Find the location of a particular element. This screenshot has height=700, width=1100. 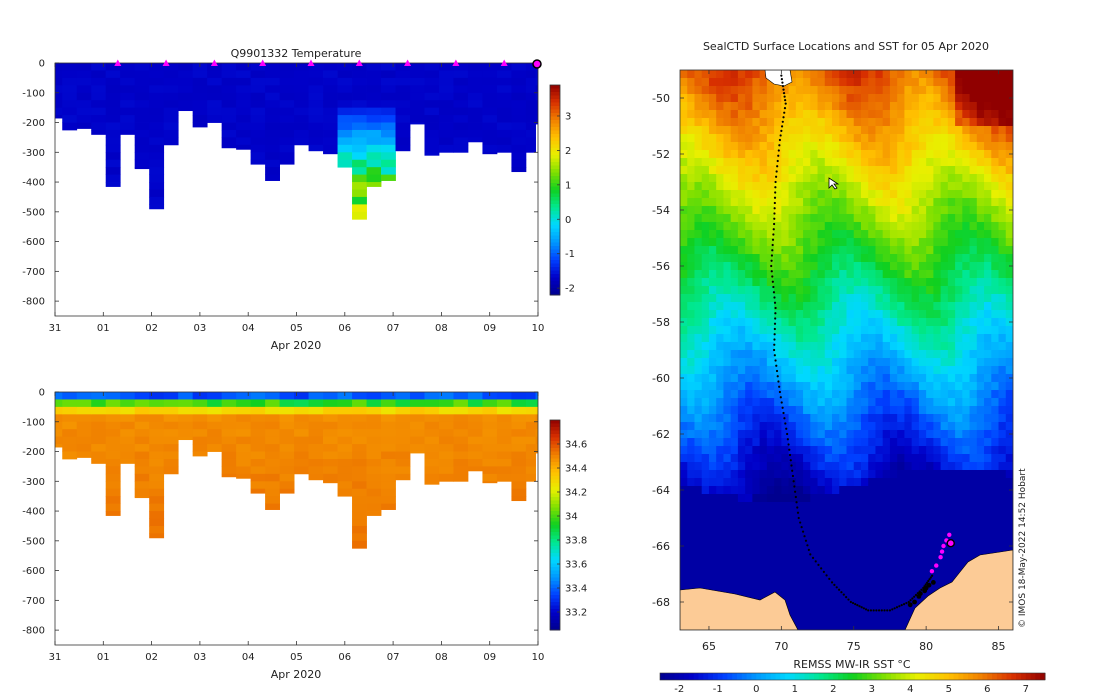

x-tick-label: 10 is located at coordinates (538, 328).